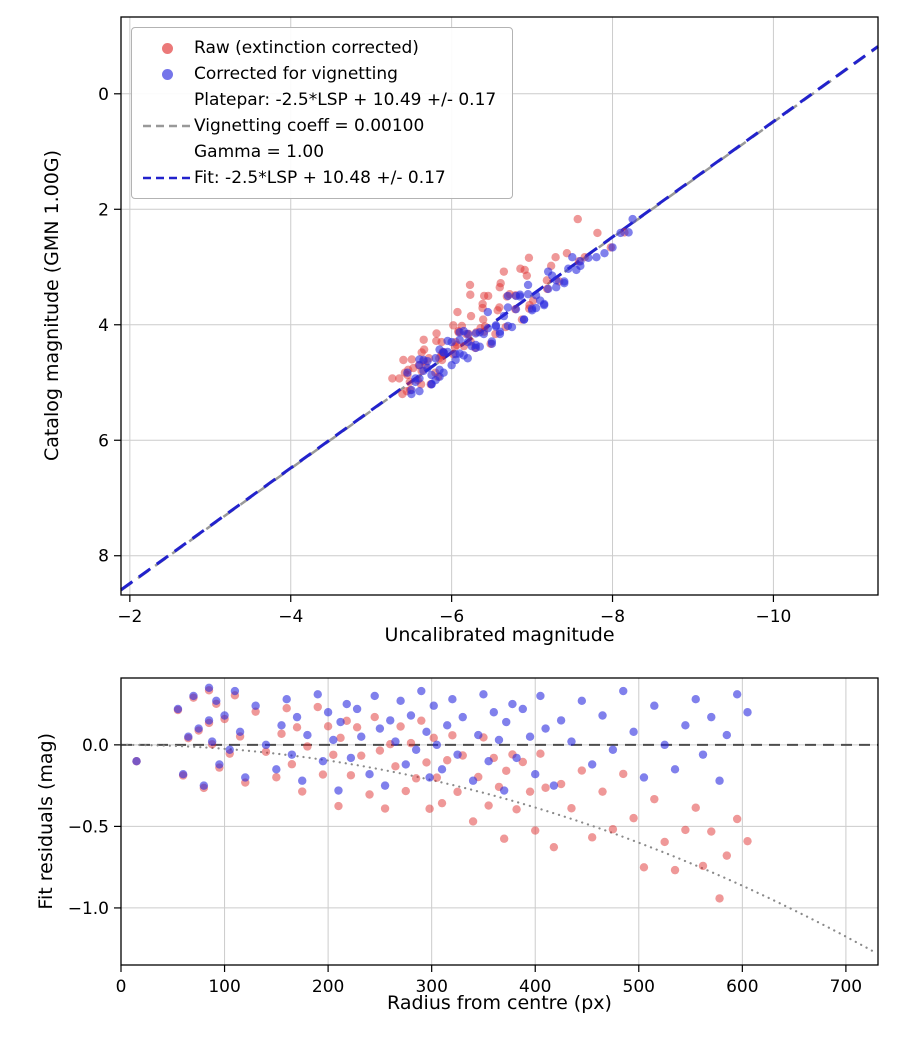 The image size is (900, 1050). I want to click on x-tick-label: 700, so click(846, 987).